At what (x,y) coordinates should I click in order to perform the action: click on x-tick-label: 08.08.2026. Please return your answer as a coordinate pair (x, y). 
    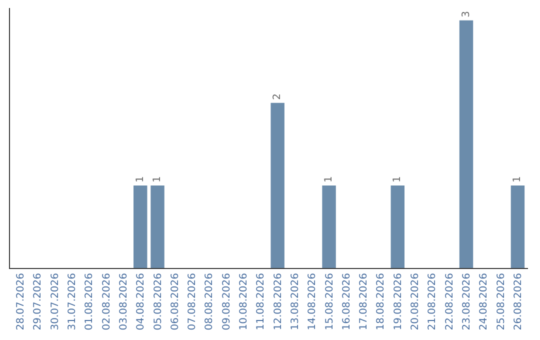
    Looking at the image, I should click on (210, 301).